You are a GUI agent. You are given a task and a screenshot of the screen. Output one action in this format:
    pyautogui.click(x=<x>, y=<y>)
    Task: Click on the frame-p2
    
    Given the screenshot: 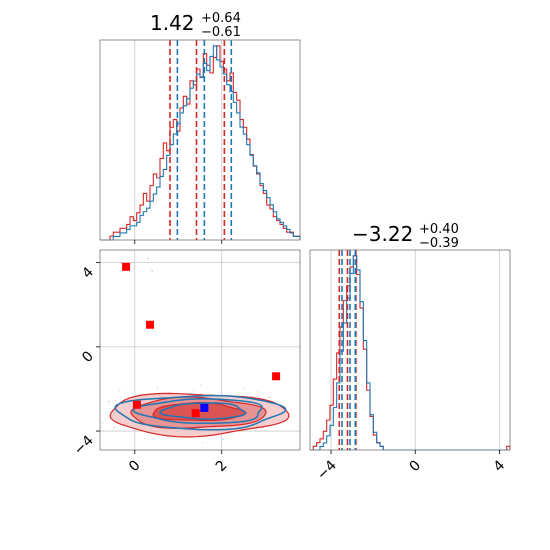 What is the action you would take?
    pyautogui.click(x=410, y=350)
    